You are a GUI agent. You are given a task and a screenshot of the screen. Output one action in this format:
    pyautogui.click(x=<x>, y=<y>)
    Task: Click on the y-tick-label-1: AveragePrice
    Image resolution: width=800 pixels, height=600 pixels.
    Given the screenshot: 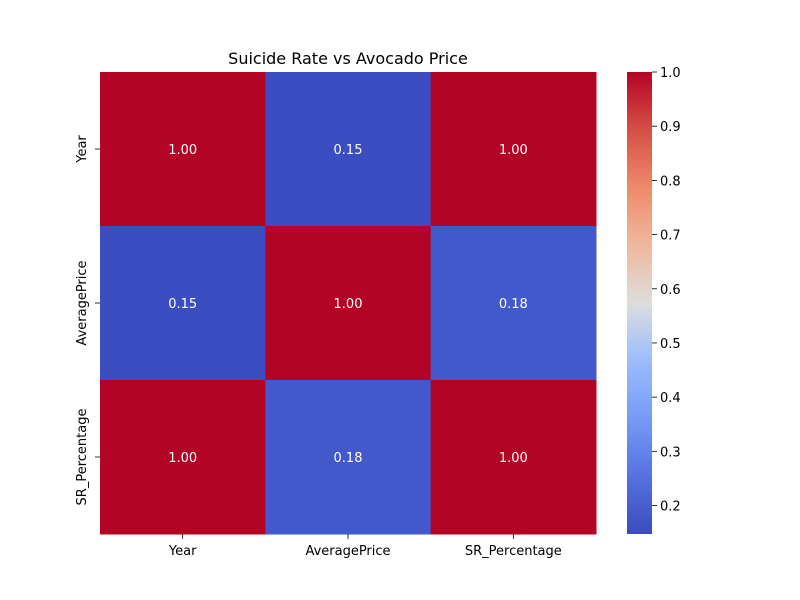 What is the action you would take?
    pyautogui.click(x=82, y=302)
    